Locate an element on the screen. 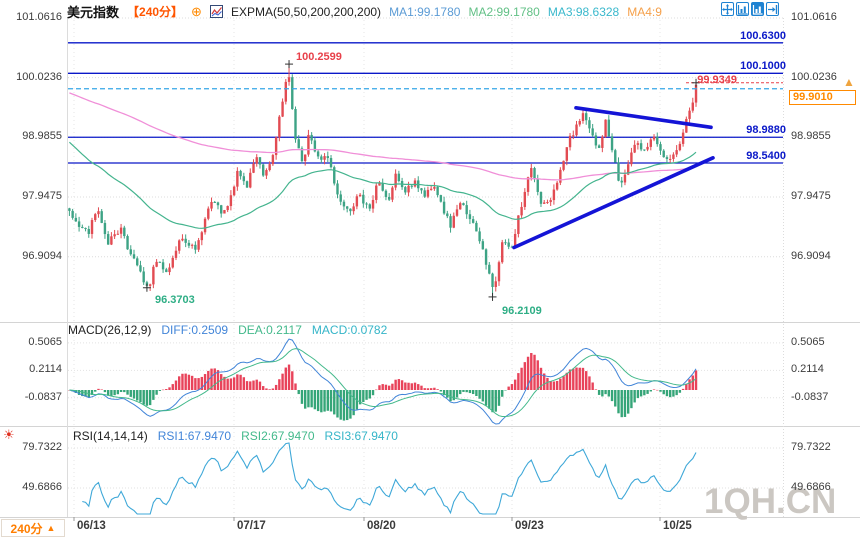 The width and height of the screenshot is (860, 538). chart-toolbar is located at coordinates (750, 9).